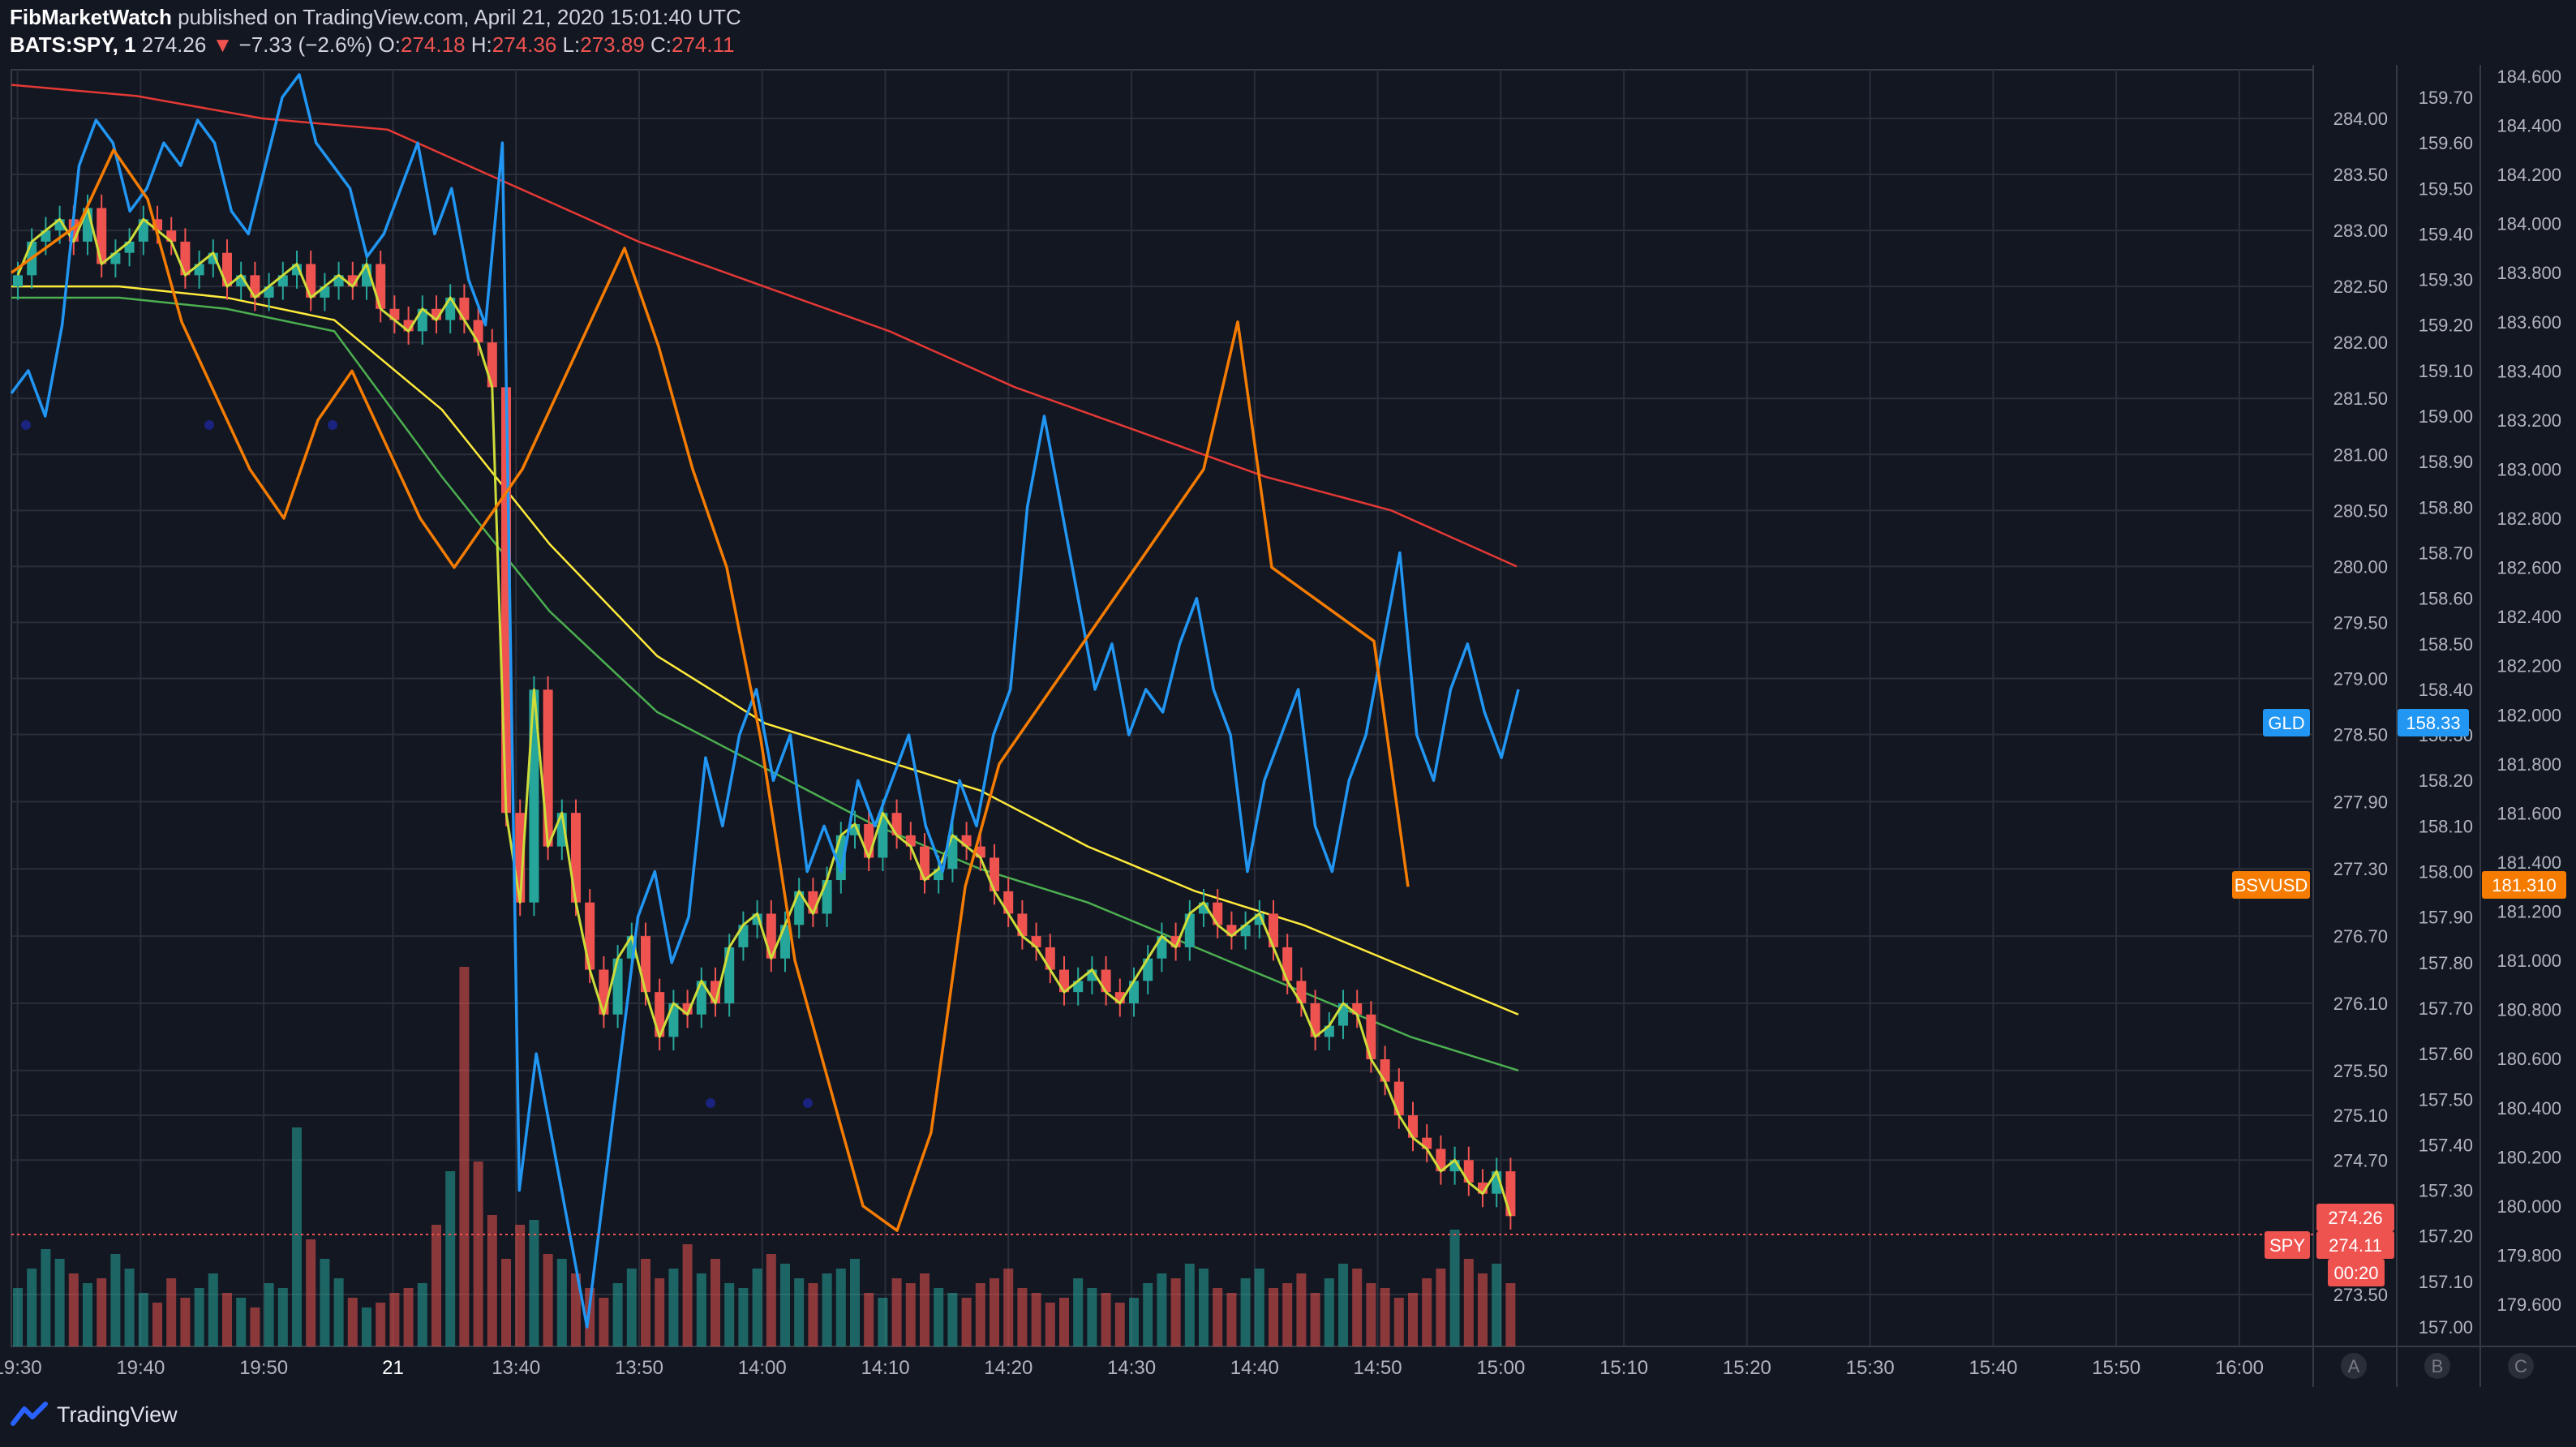 Image resolution: width=2576 pixels, height=1447 pixels. I want to click on bsv-axis-tick: 184.000, so click(2529, 224).